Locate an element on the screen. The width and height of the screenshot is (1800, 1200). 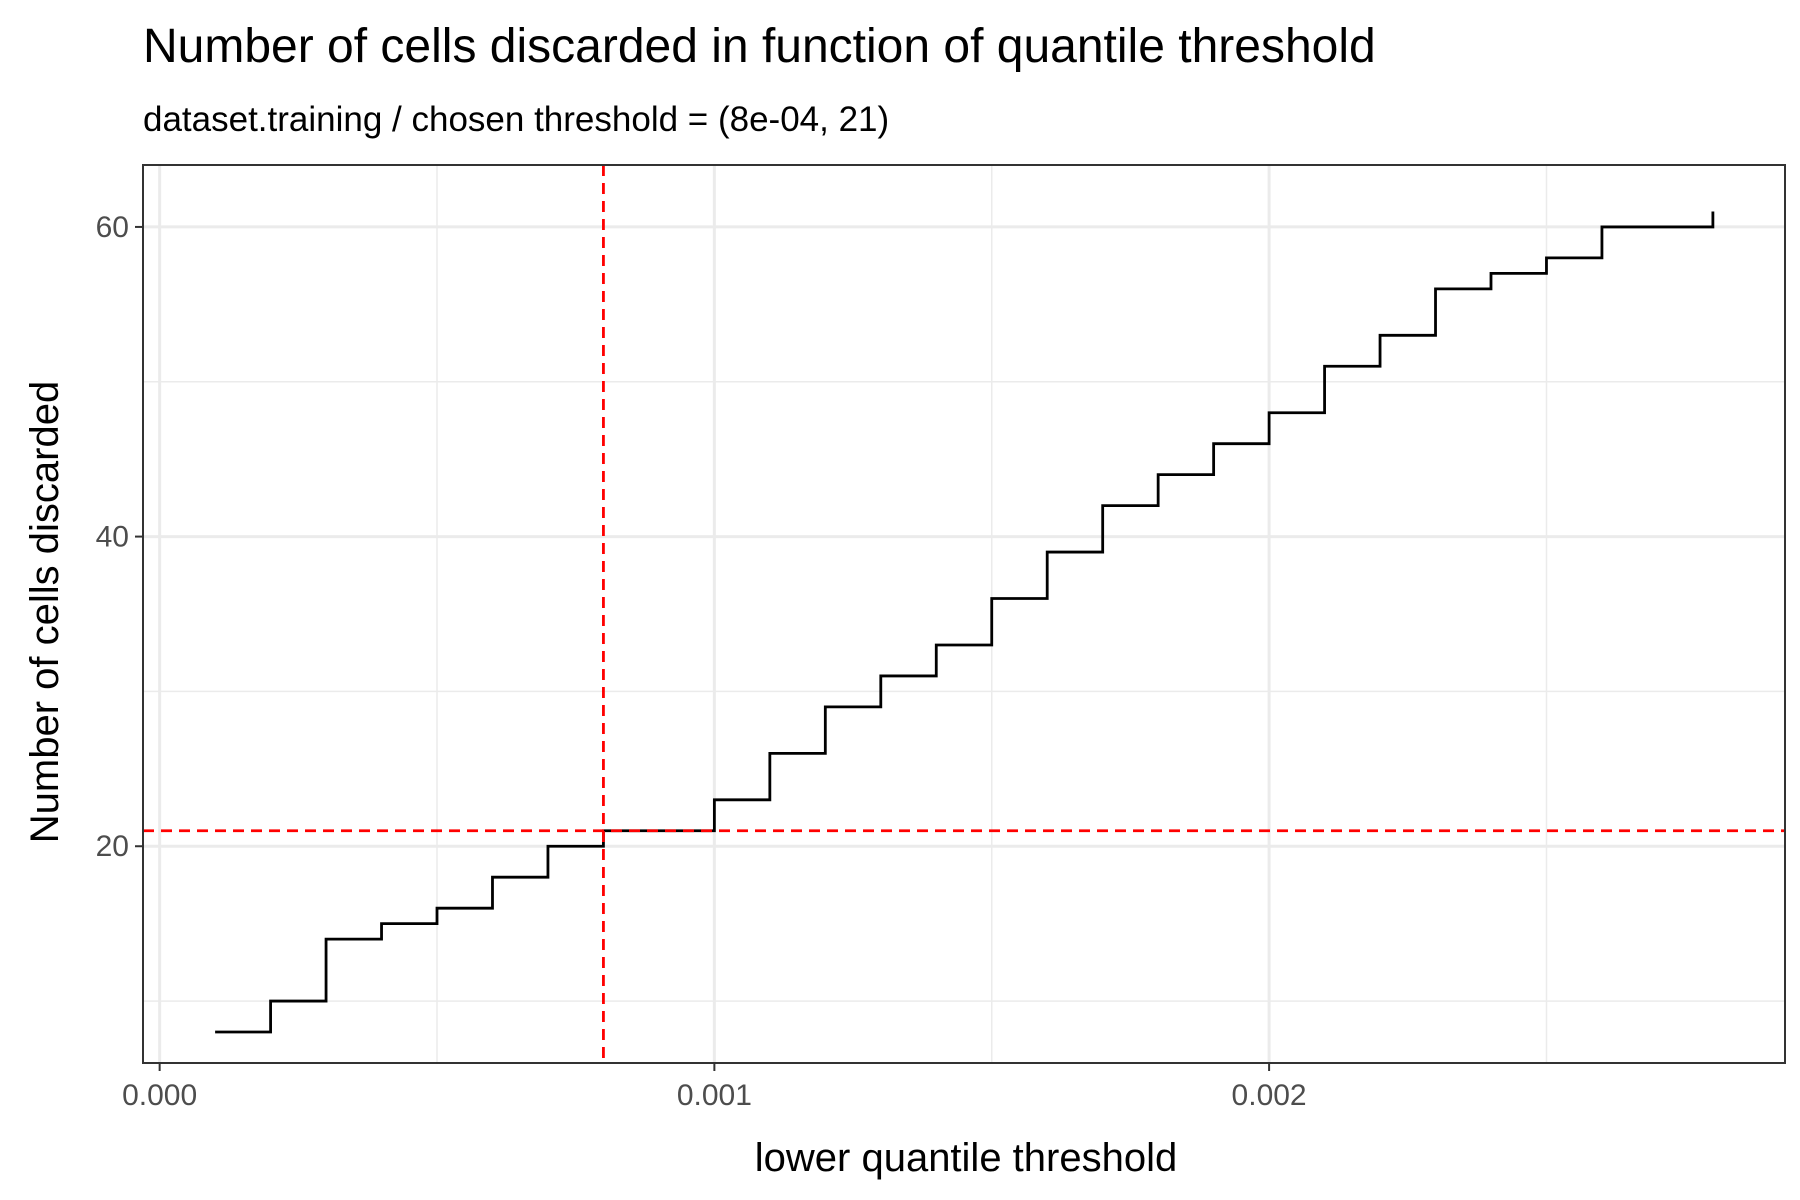
y-axis-title: Number of cells discarded is located at coordinates (45, 612).